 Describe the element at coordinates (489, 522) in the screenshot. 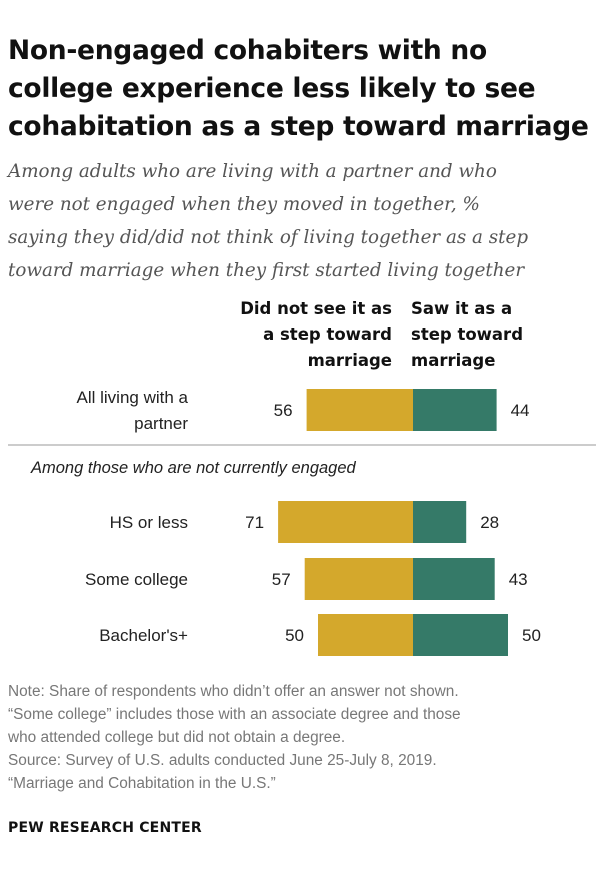

I see `value-label-saw: 28` at that location.